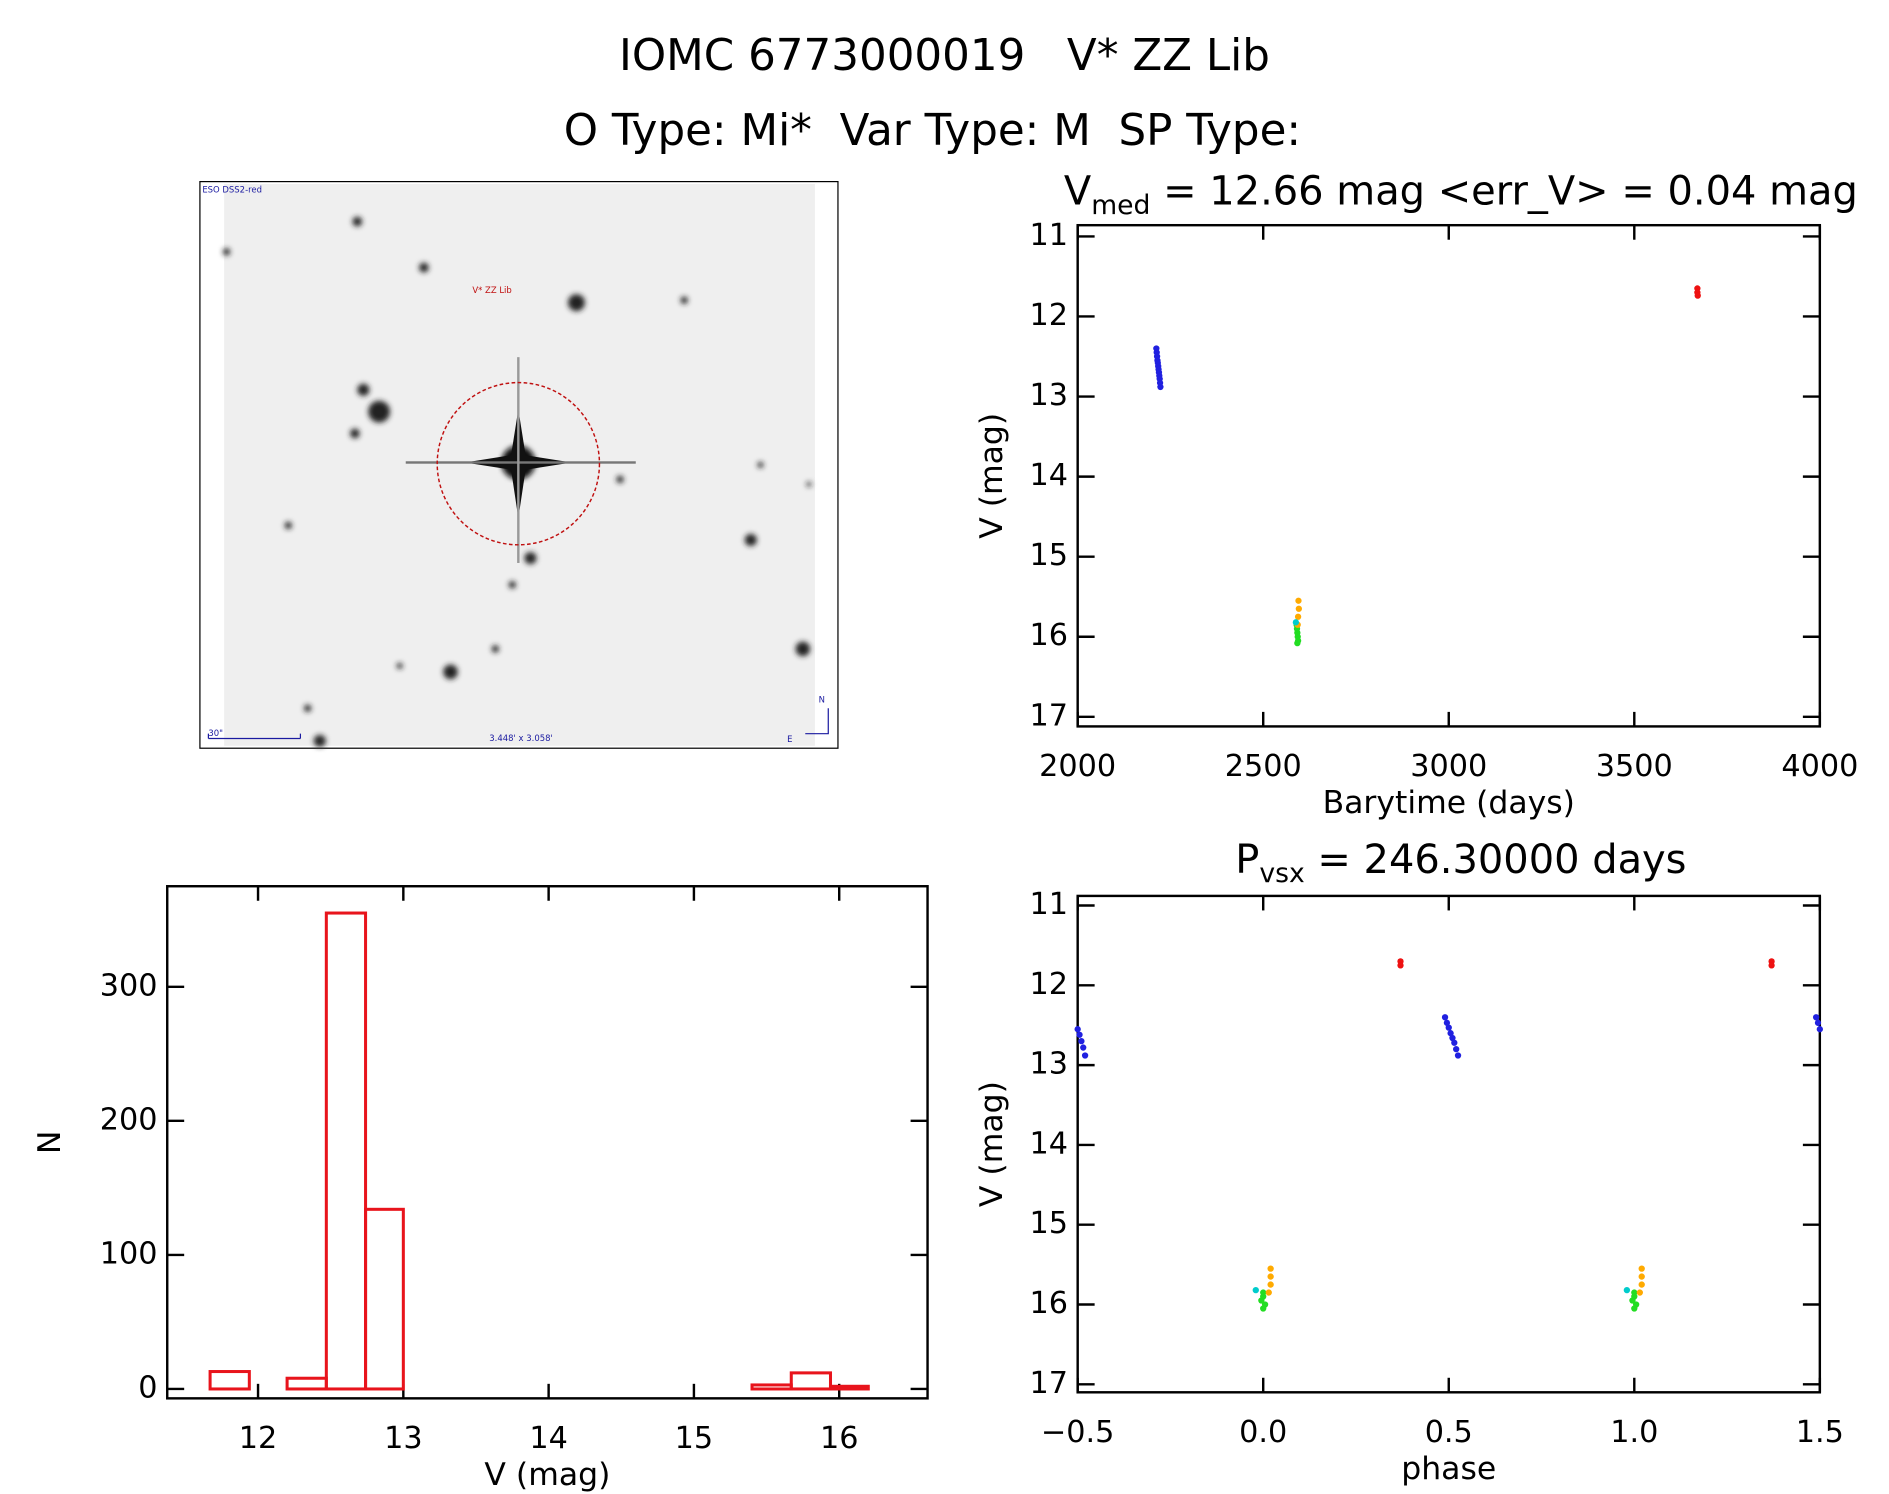 The height and width of the screenshot is (1494, 1889). Describe the element at coordinates (1263, 1432) in the screenshot. I see `x-tick-label: 0.0` at that location.